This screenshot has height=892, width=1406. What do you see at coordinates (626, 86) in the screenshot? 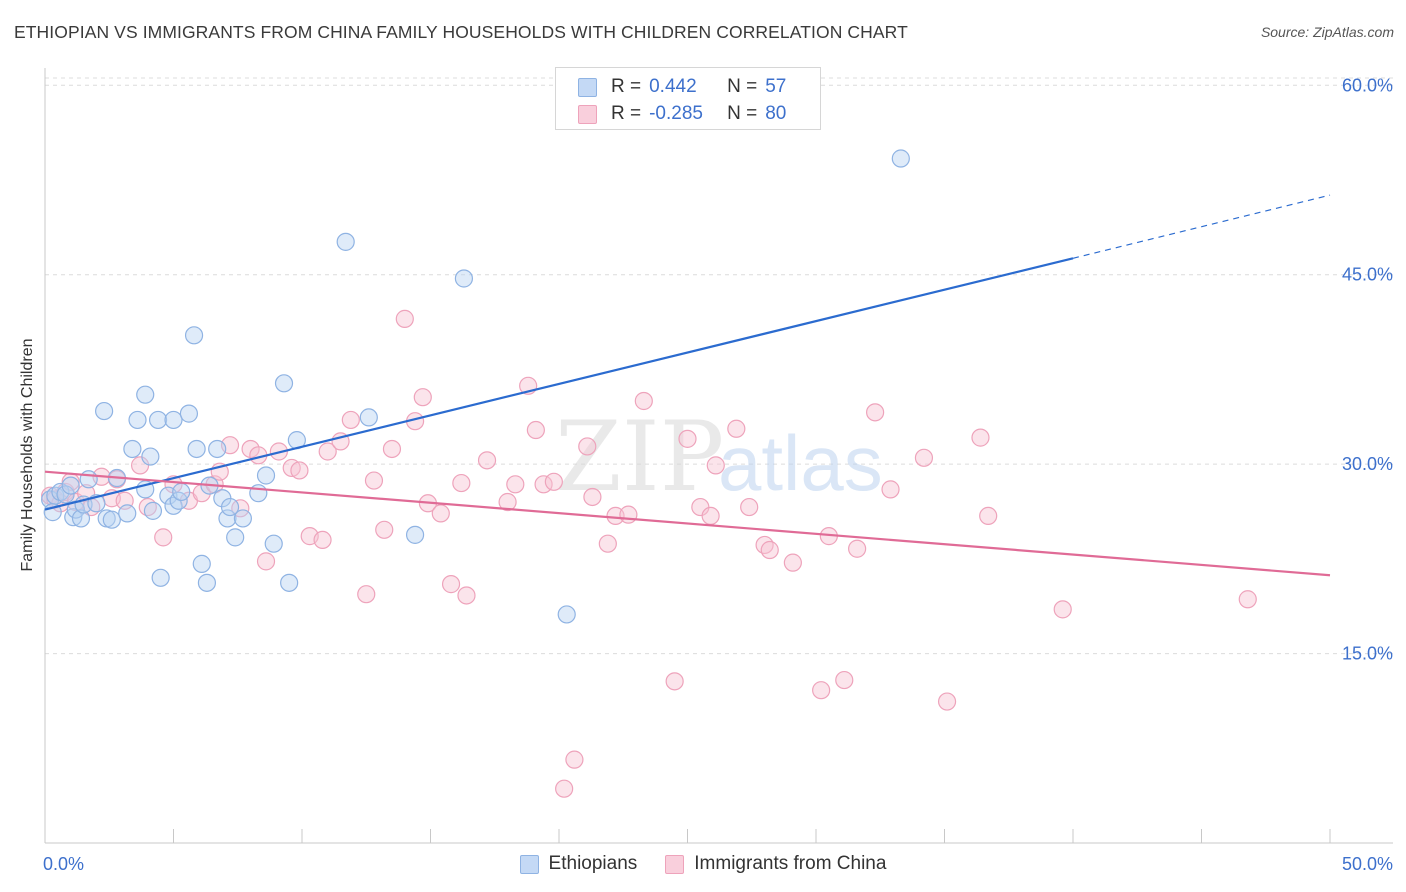
I see `r-label: R =` at bounding box center [626, 86].